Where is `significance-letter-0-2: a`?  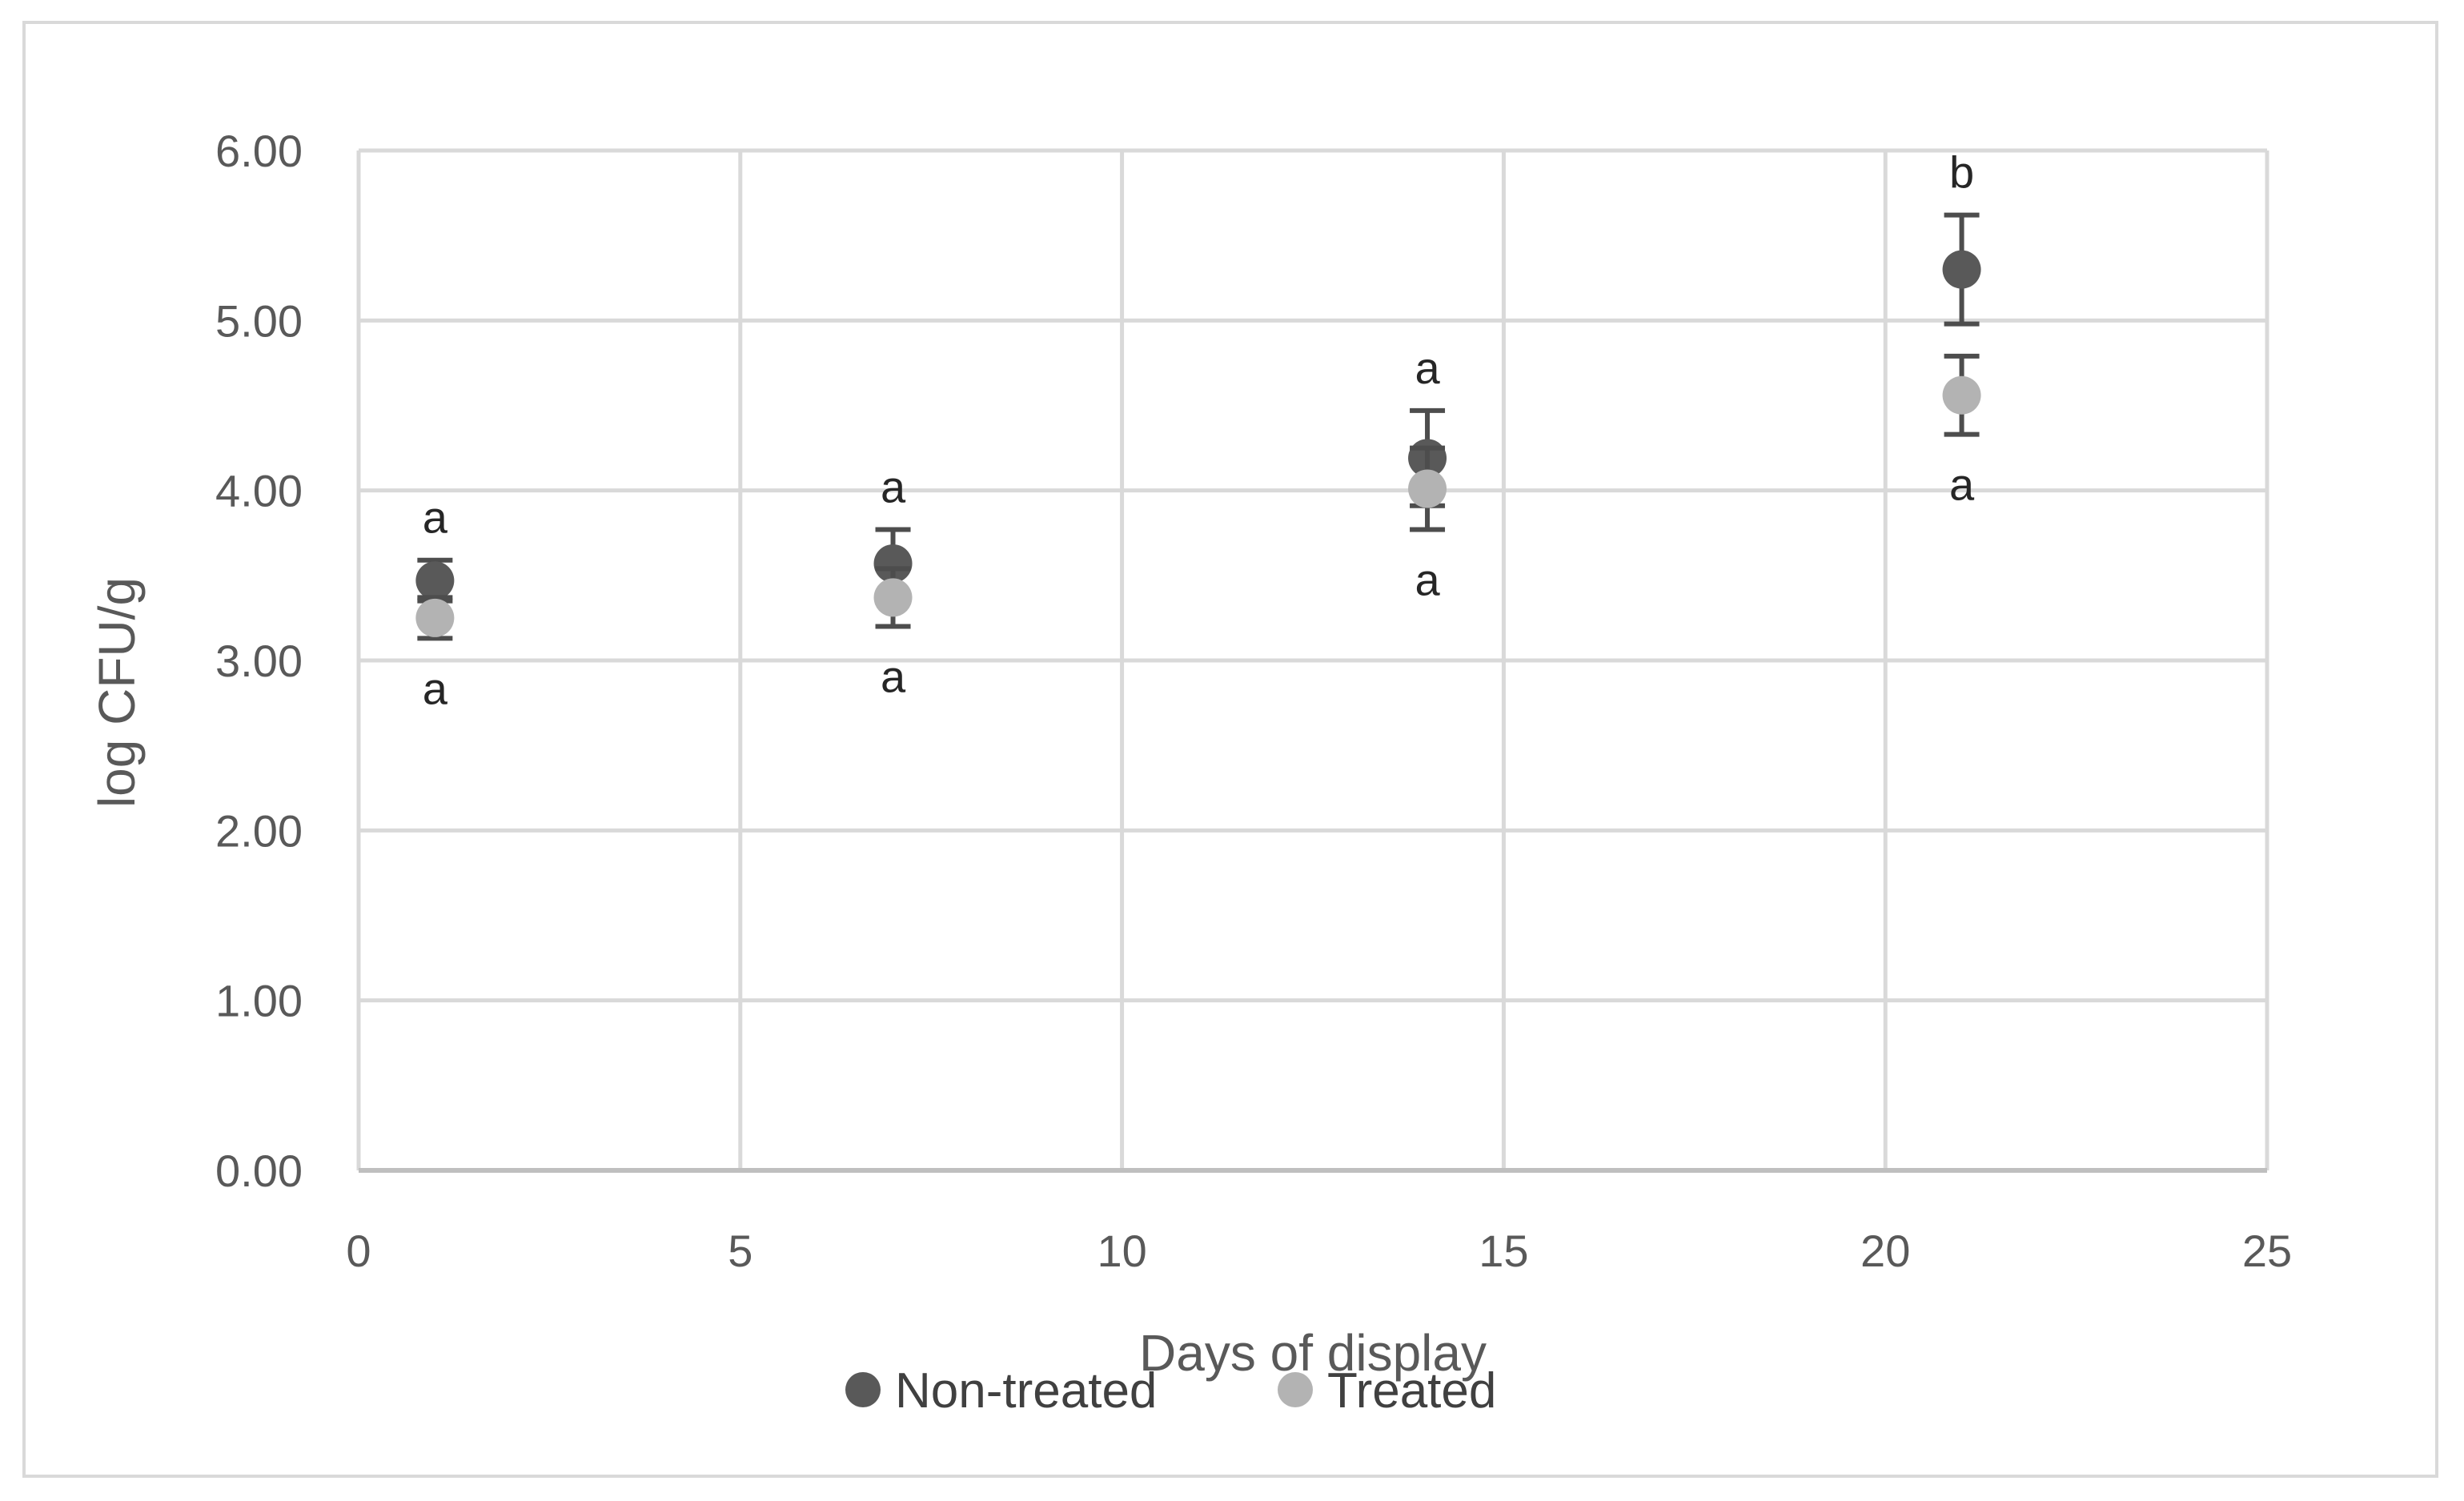 significance-letter-0-2: a is located at coordinates (1427, 368).